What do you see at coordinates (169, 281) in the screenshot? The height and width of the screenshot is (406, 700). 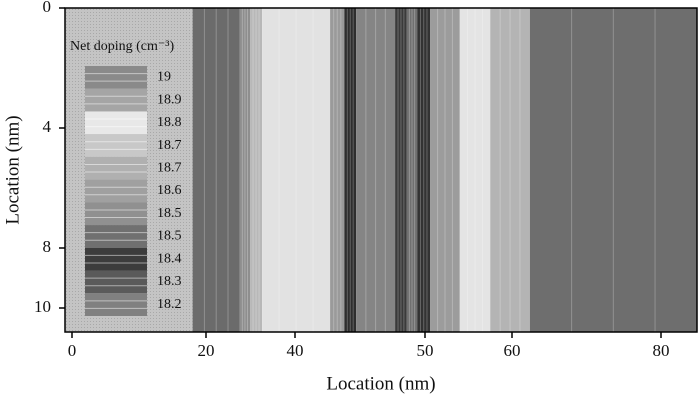 I see `legend-label: 18.3` at bounding box center [169, 281].